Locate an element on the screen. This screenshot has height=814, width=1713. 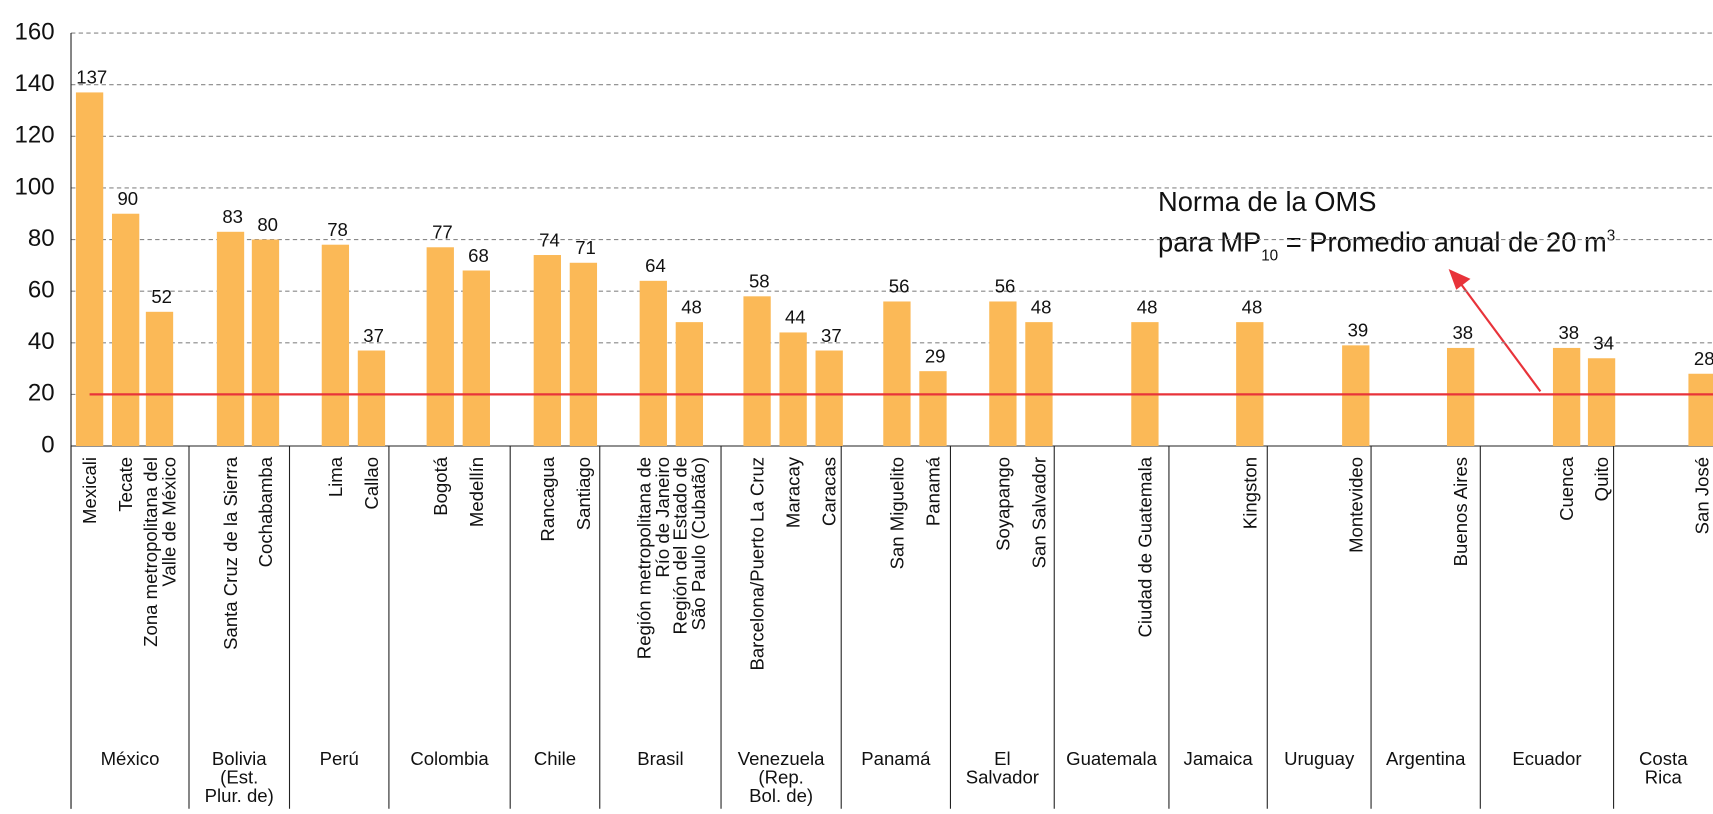
label-line: México is located at coordinates (130, 758).